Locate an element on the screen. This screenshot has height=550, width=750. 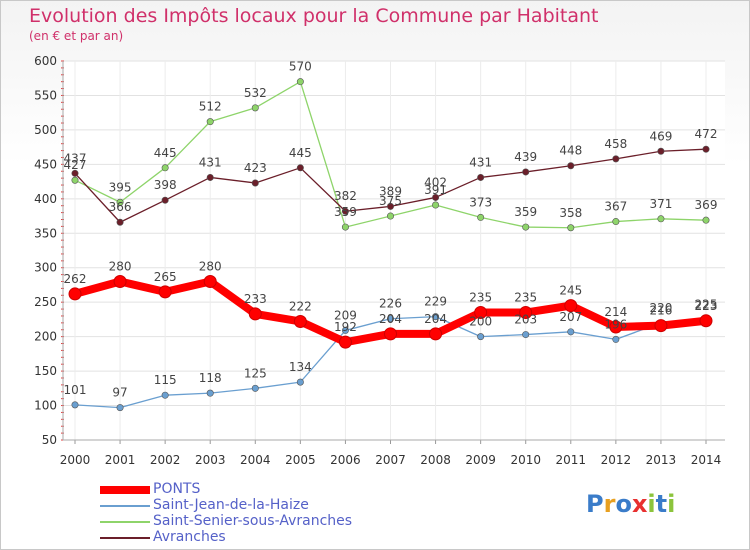
data-label: 280 is located at coordinates (210, 267).